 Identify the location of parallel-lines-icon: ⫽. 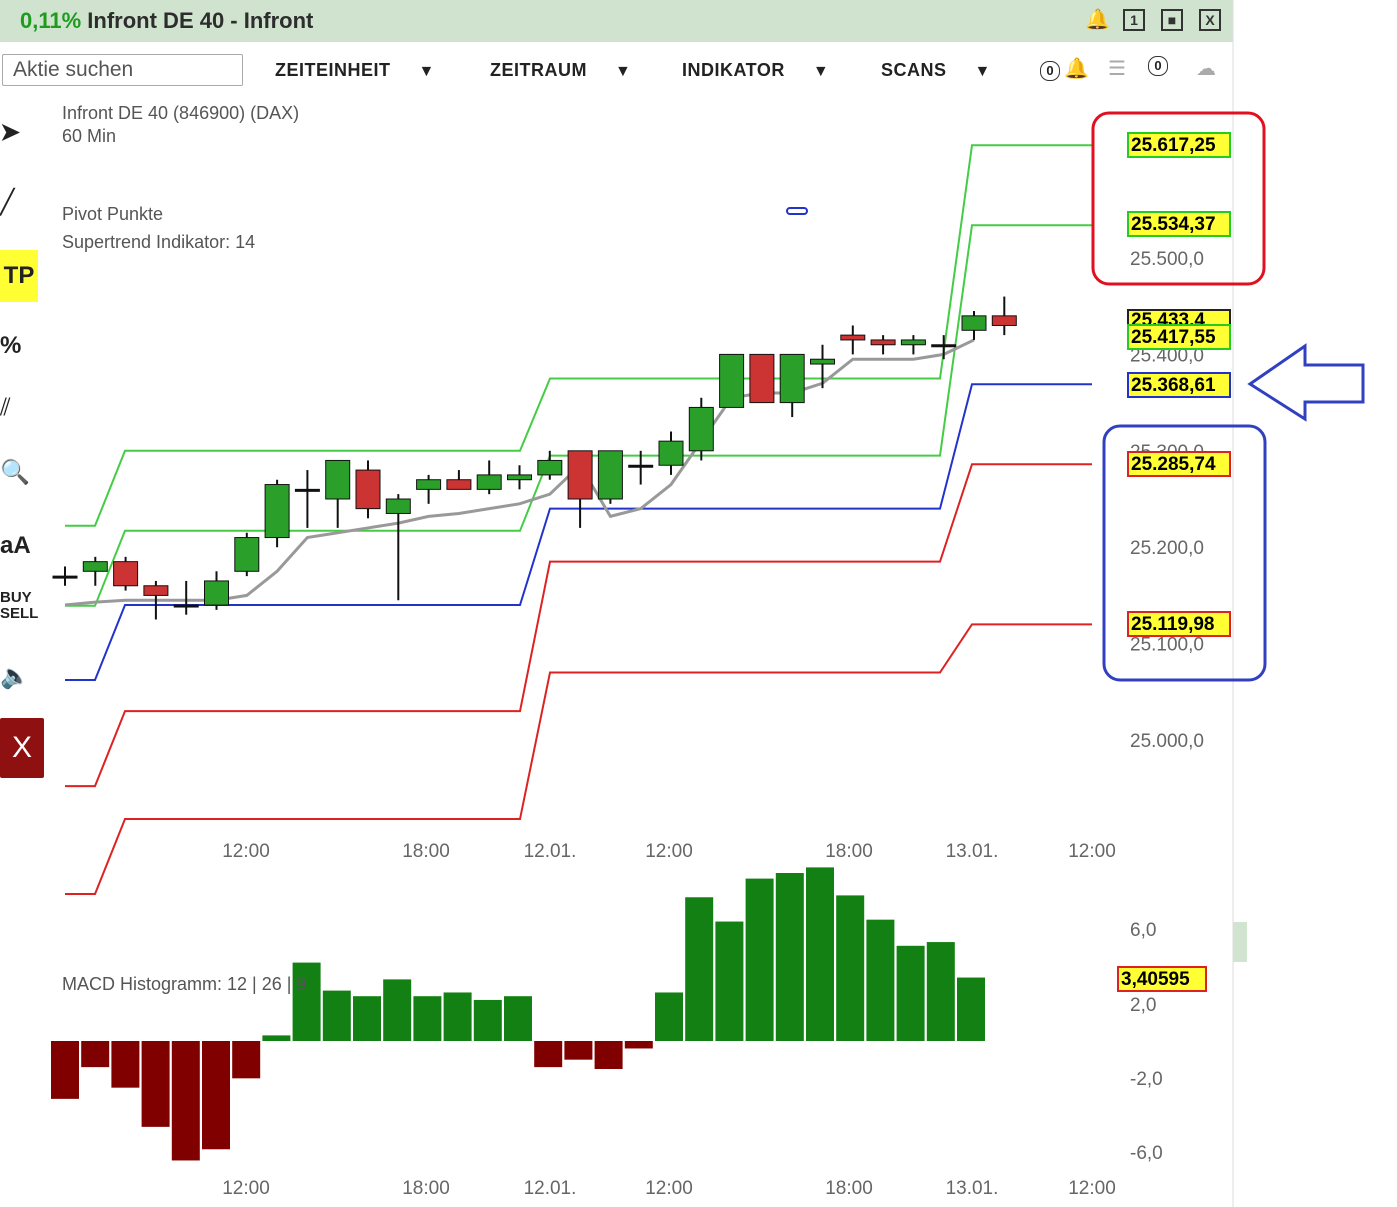
(5, 407).